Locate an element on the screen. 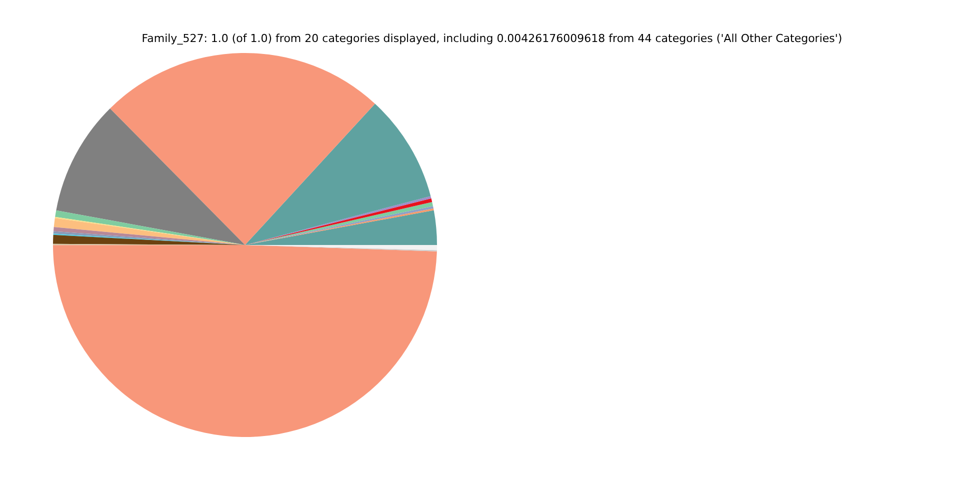  text: Family_527: 1.0 (of 1.0) from 20 categories displayed, including 0.00426176009618 from 44 categories ('All Other Categories') is located at coordinates (492, 38).